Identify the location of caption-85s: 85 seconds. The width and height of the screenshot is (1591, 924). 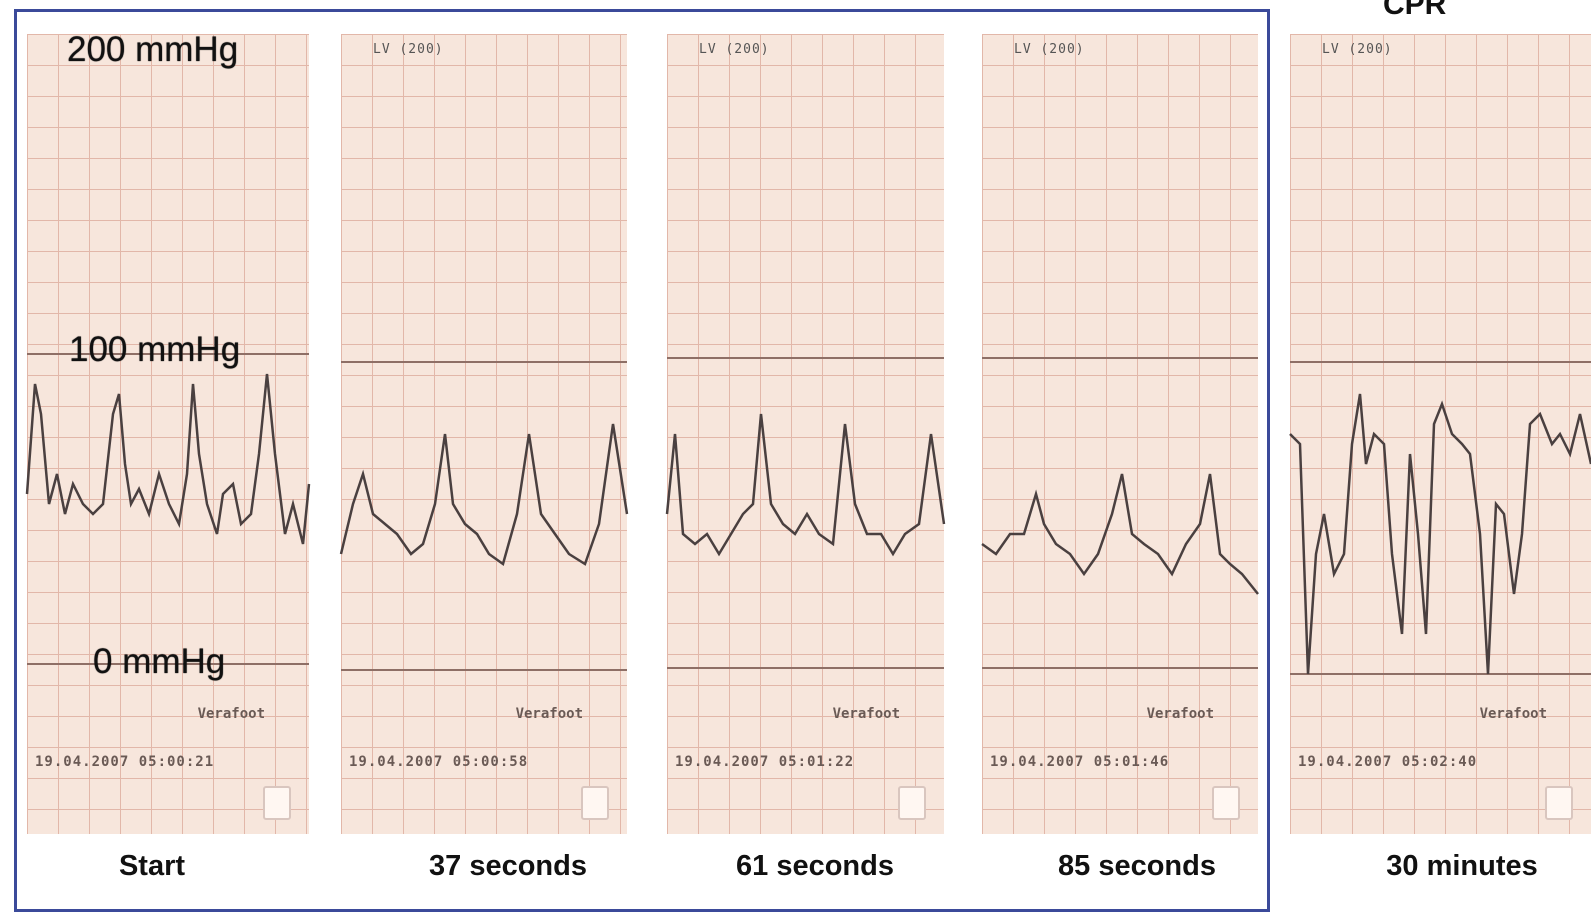
(1137, 866).